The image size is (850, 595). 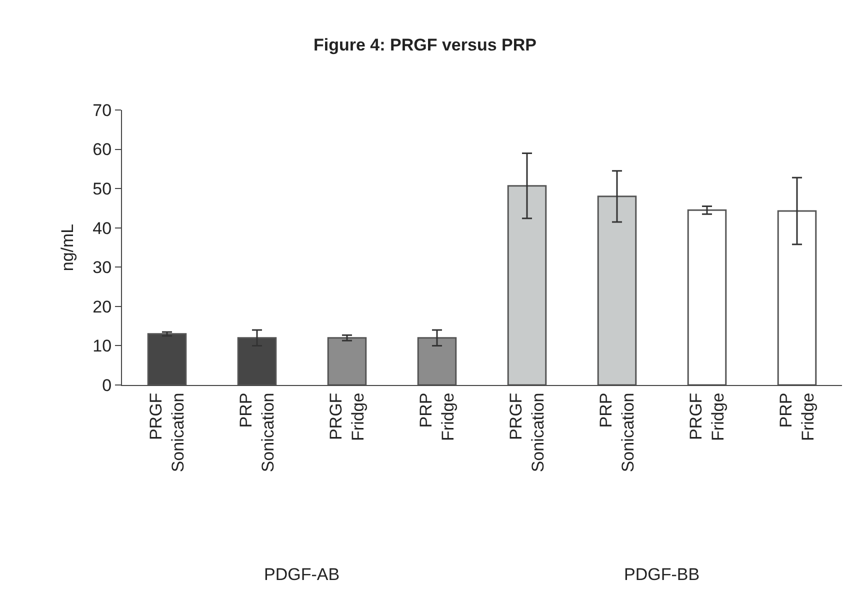 What do you see at coordinates (102, 346) in the screenshot?
I see `y-tick-label: 10` at bounding box center [102, 346].